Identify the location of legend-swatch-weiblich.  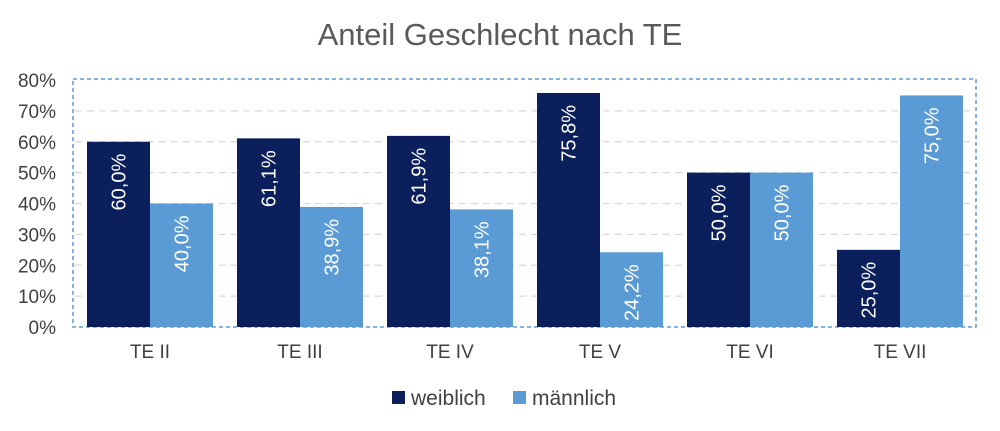
(398, 397).